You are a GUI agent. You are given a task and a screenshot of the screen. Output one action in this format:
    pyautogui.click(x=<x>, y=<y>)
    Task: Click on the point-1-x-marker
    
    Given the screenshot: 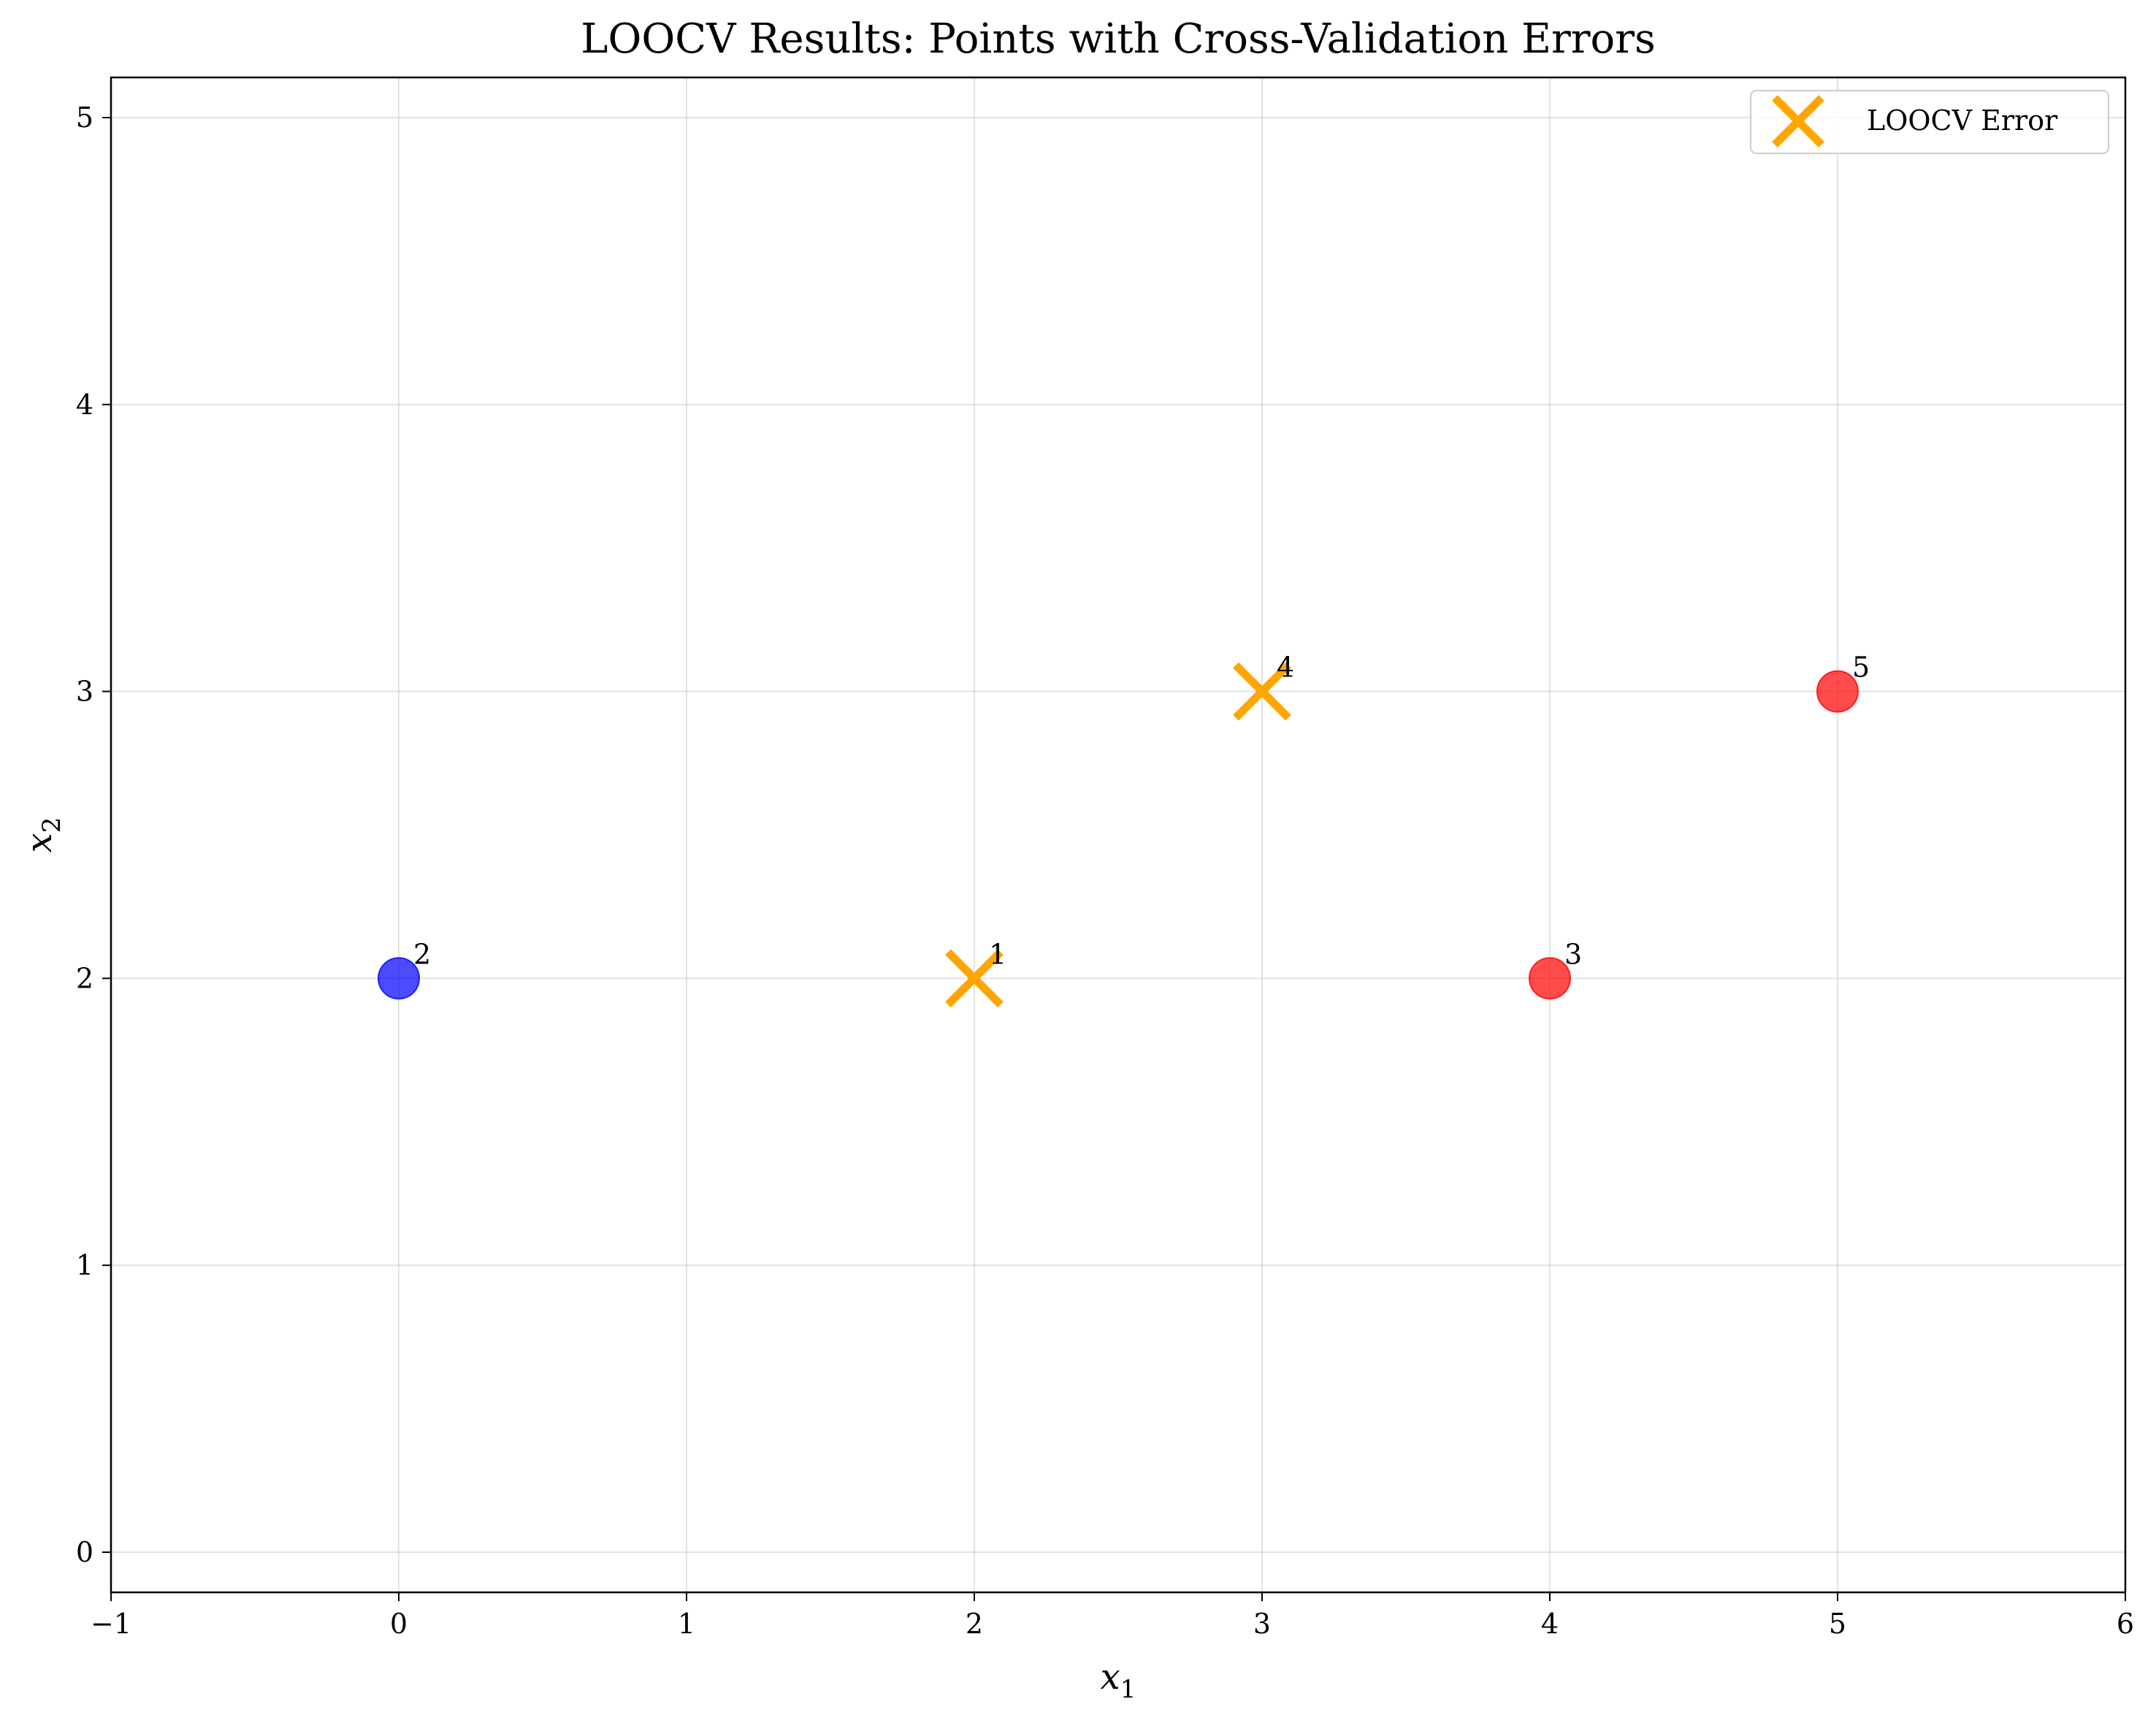 What is the action you would take?
    pyautogui.click(x=975, y=978)
    